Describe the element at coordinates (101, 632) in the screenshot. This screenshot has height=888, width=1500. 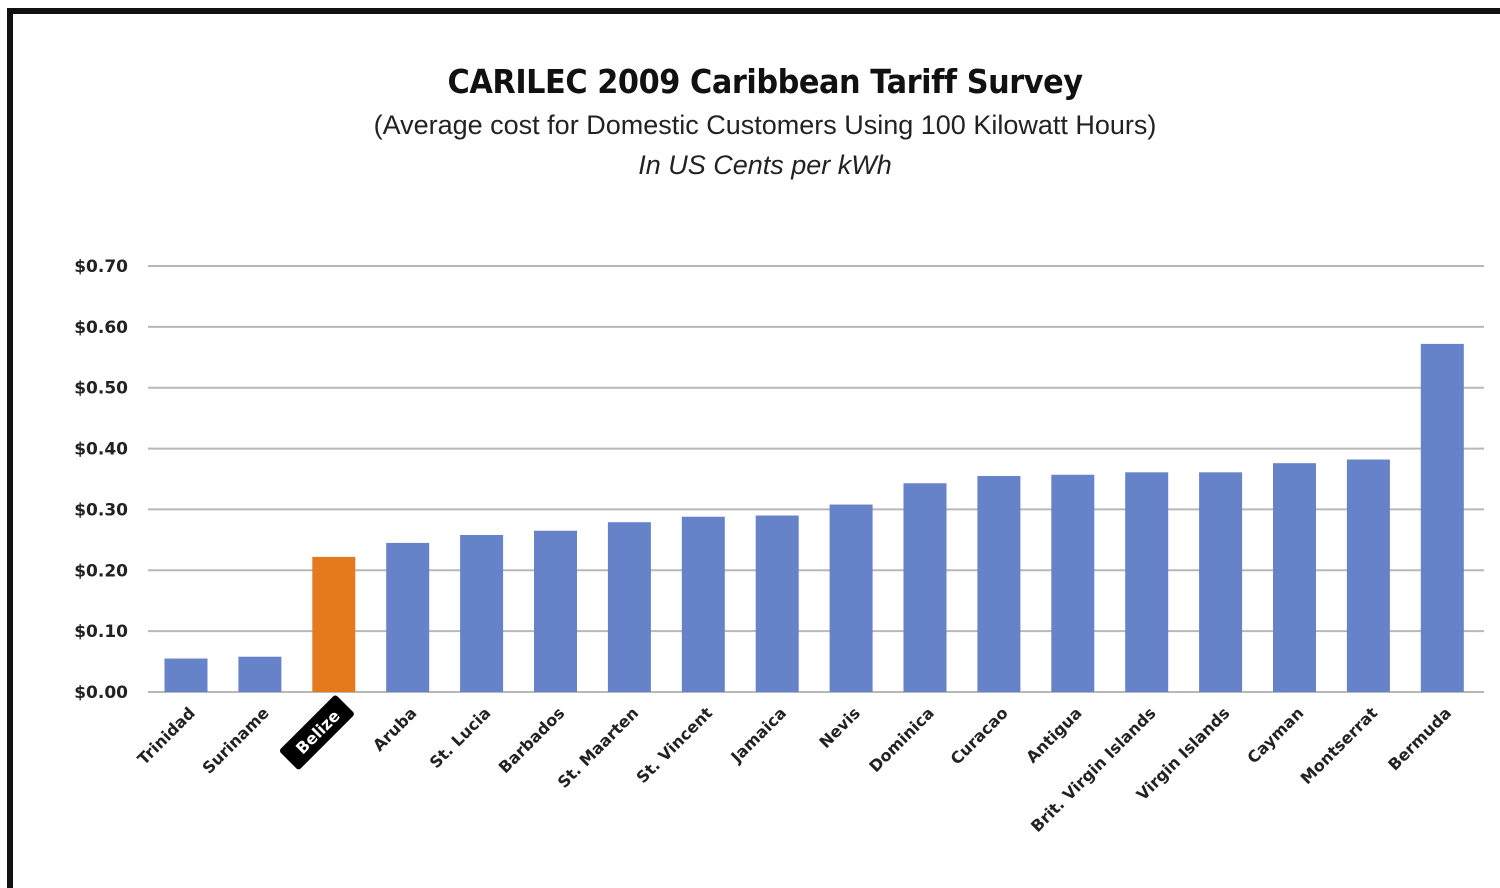
I see `y-tick-label: $0.10` at that location.